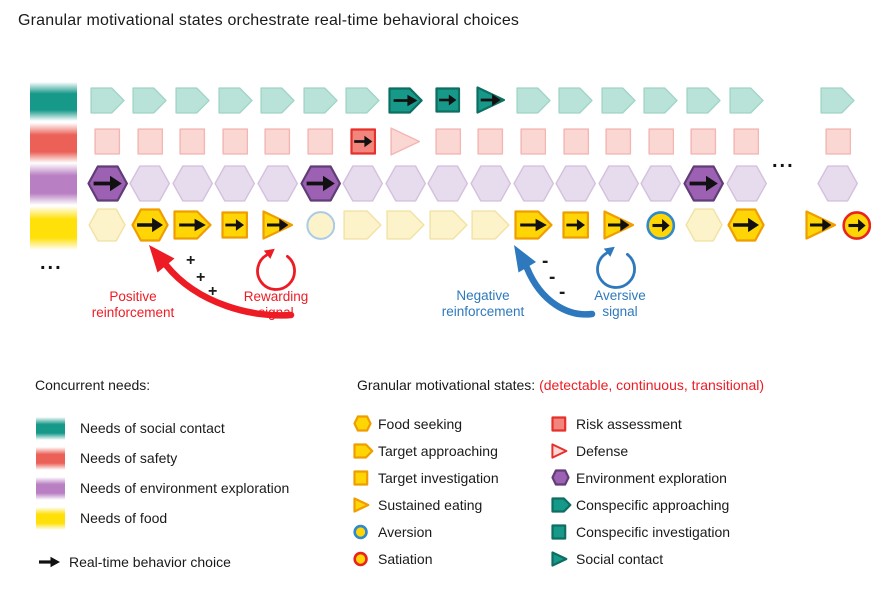 The width and height of the screenshot is (892, 592). I want to click on state-hexagon-active, so click(746, 225).